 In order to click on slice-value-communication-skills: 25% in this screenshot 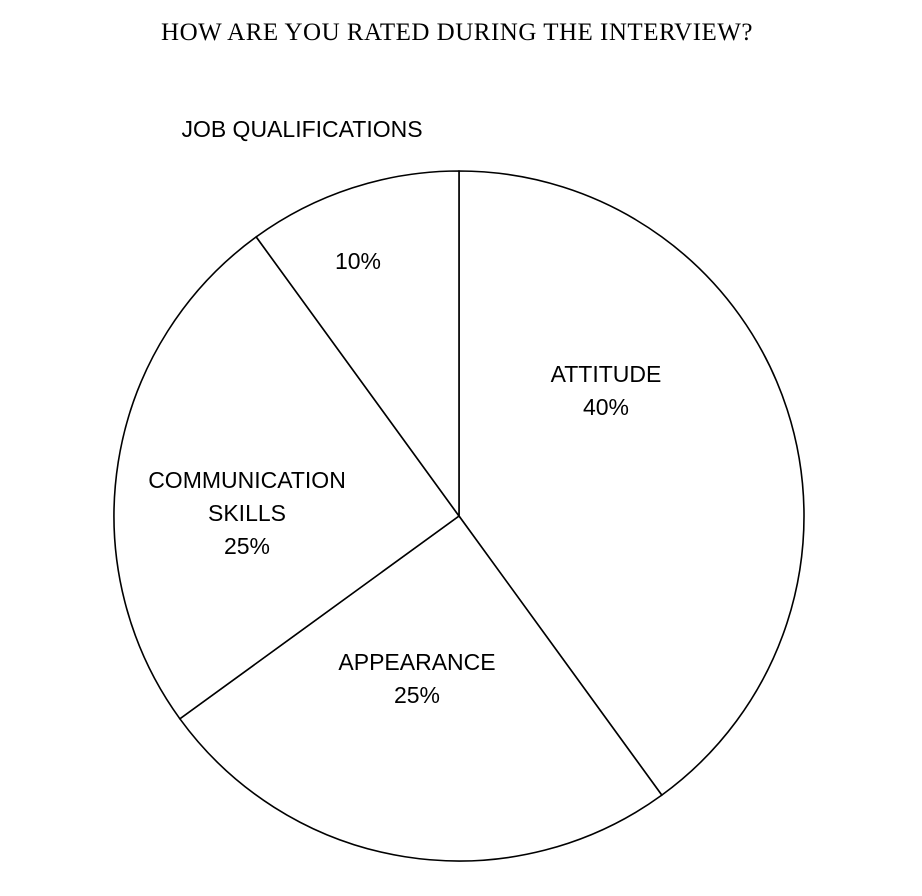, I will do `click(247, 546)`.